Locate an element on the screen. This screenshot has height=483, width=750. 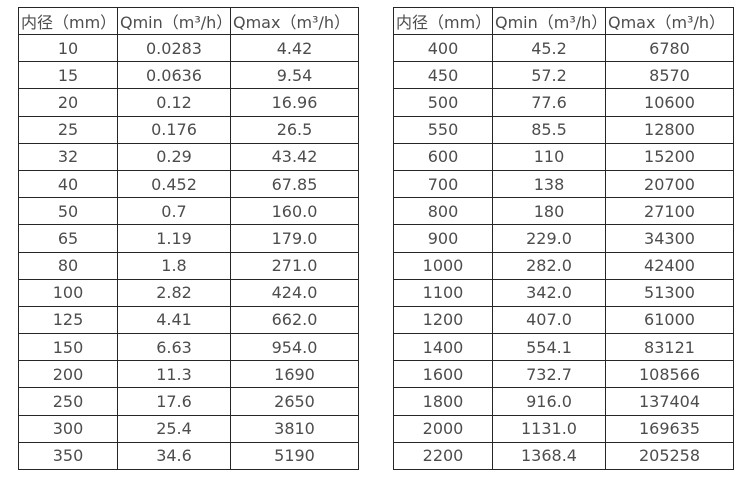
table-cell: 229.0 is located at coordinates (549, 238).